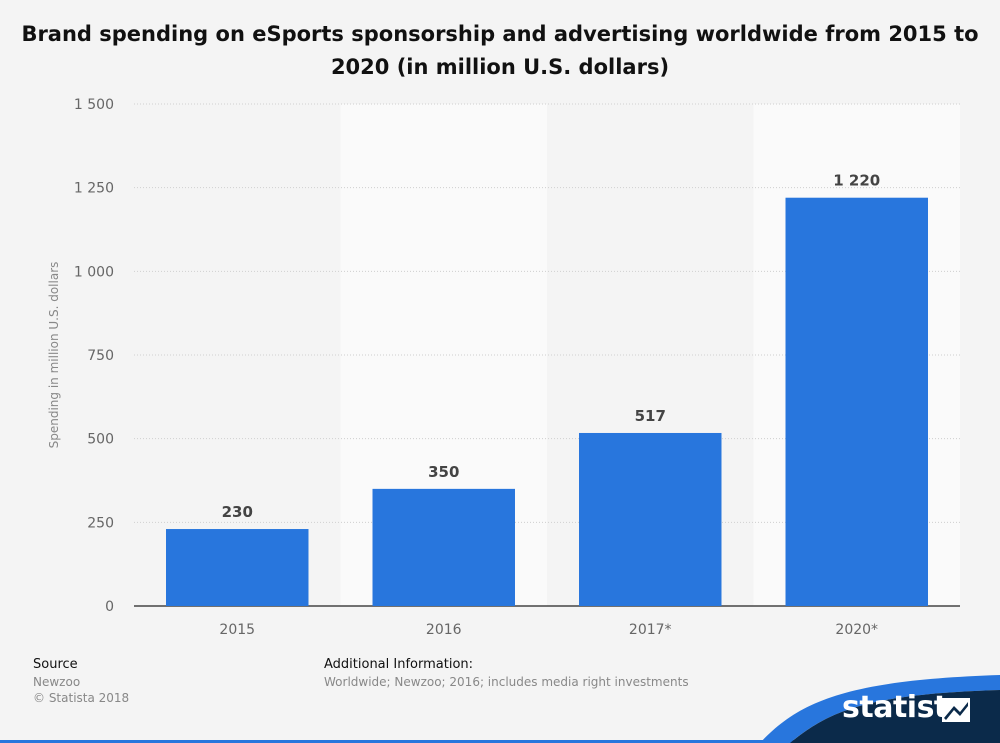 This screenshot has width=1000, height=743. Describe the element at coordinates (856, 630) in the screenshot. I see `x-tick-label: 2020*` at that location.